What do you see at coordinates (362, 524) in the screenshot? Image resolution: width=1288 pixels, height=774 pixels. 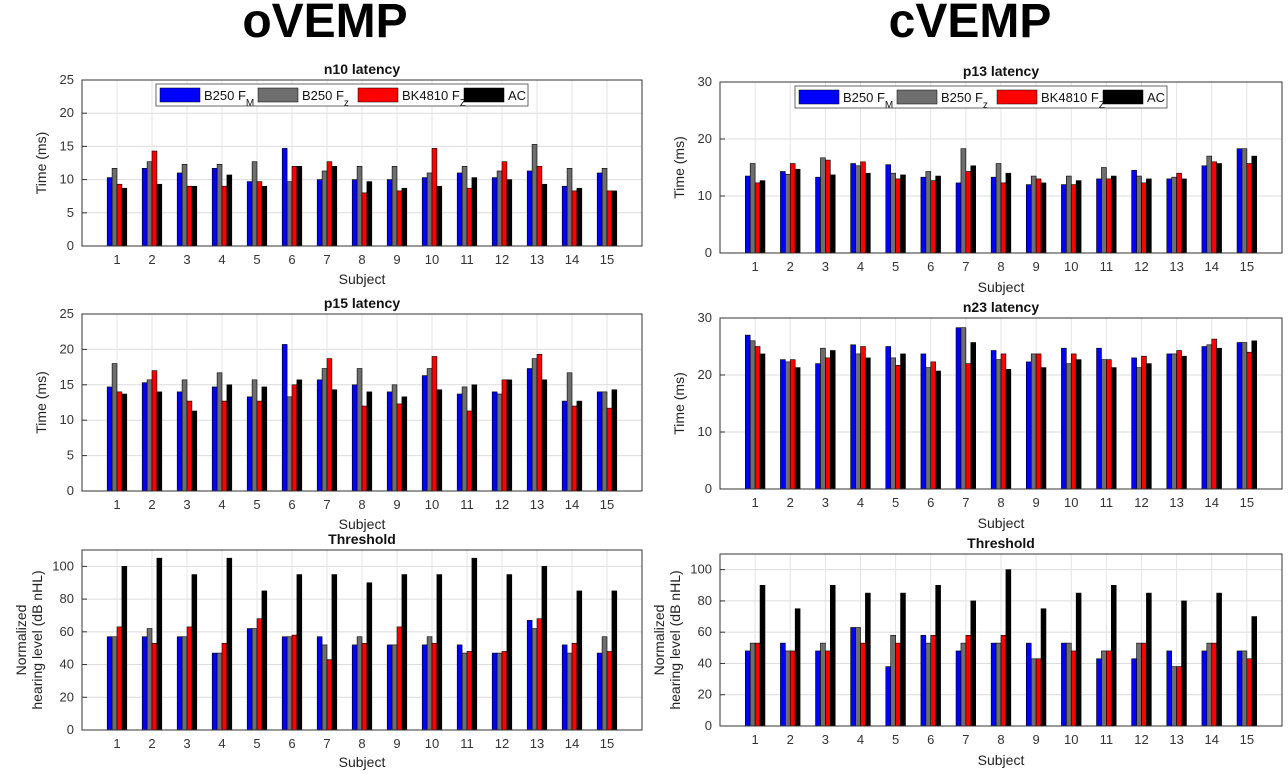 I see `x-axis-label: Subject` at bounding box center [362, 524].